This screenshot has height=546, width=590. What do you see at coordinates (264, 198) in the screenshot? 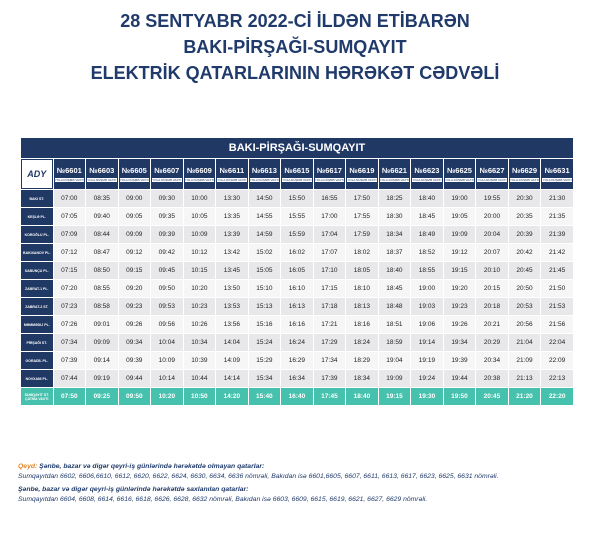
I see `time-cell: 14:50` at bounding box center [264, 198].